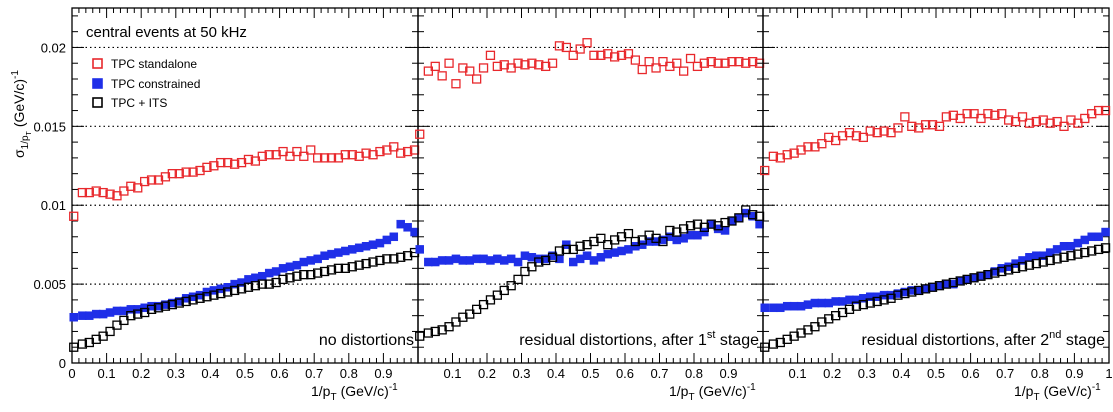 This screenshot has height=412, width=1113. What do you see at coordinates (280, 373) in the screenshot?
I see `x-tick-label-1-6: 0.6` at bounding box center [280, 373].